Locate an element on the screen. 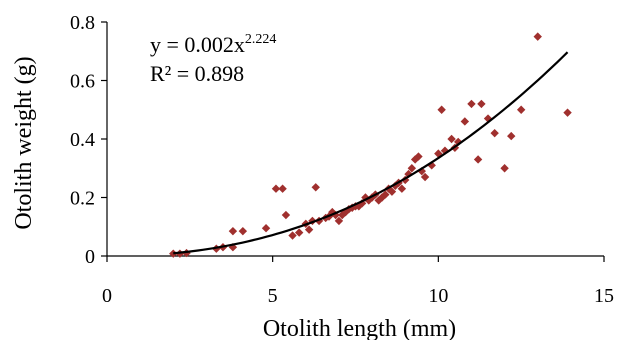 The width and height of the screenshot is (621, 340). y-tick-label: 0.6 is located at coordinates (82, 82).